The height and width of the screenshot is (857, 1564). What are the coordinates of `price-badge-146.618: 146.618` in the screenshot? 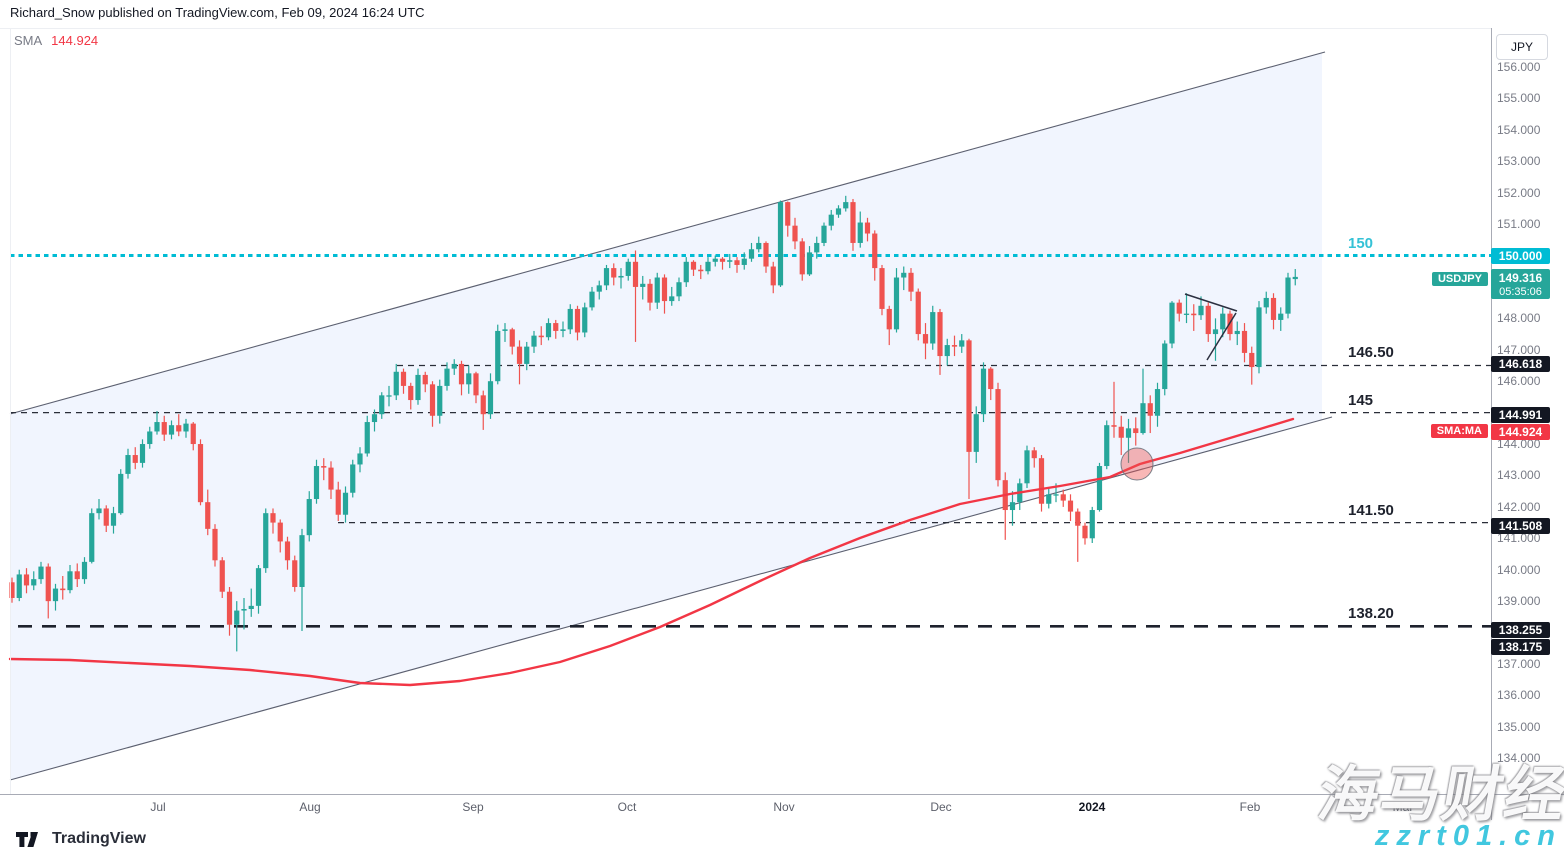 It's located at (1520, 364).